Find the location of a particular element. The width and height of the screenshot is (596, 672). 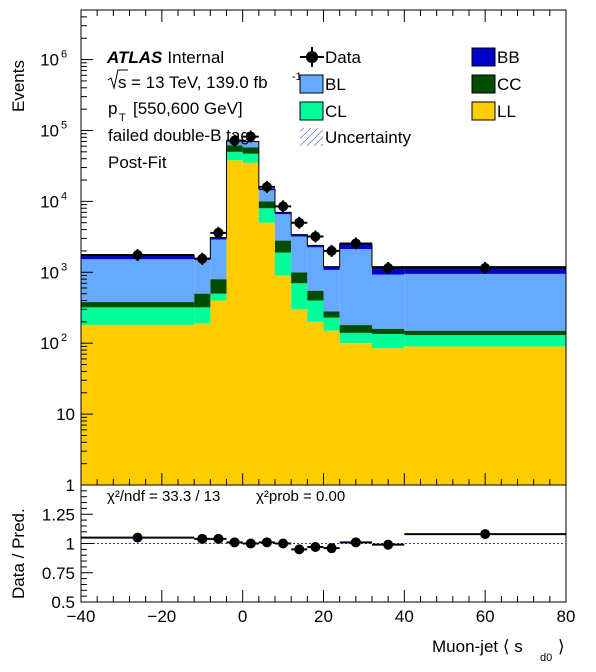

x-tick-label: 20 is located at coordinates (323, 616).